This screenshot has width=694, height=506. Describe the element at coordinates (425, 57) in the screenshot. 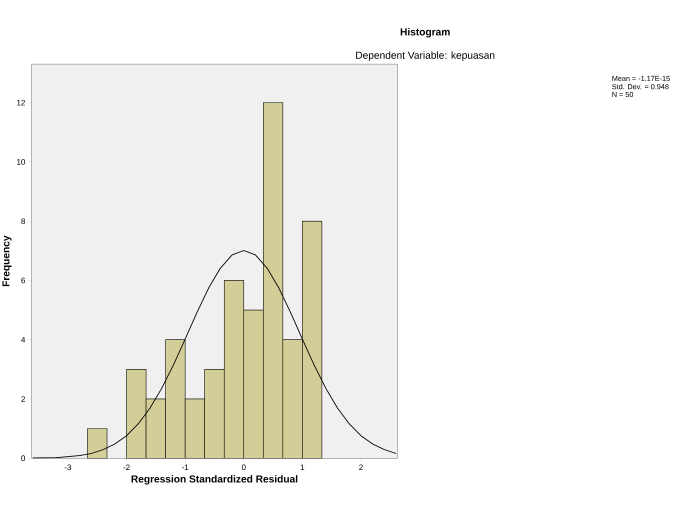

I see `text: Dependent Variable: kepuasan` at that location.